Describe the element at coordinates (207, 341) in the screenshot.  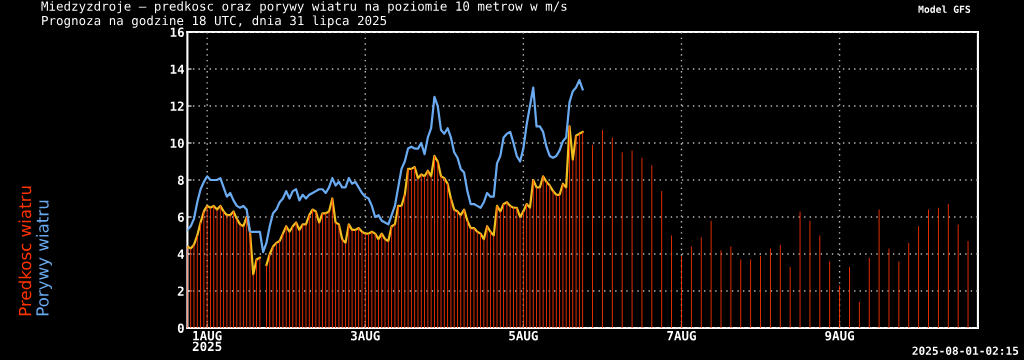
I see `x-tick-label: 1AUG 2025` at that location.